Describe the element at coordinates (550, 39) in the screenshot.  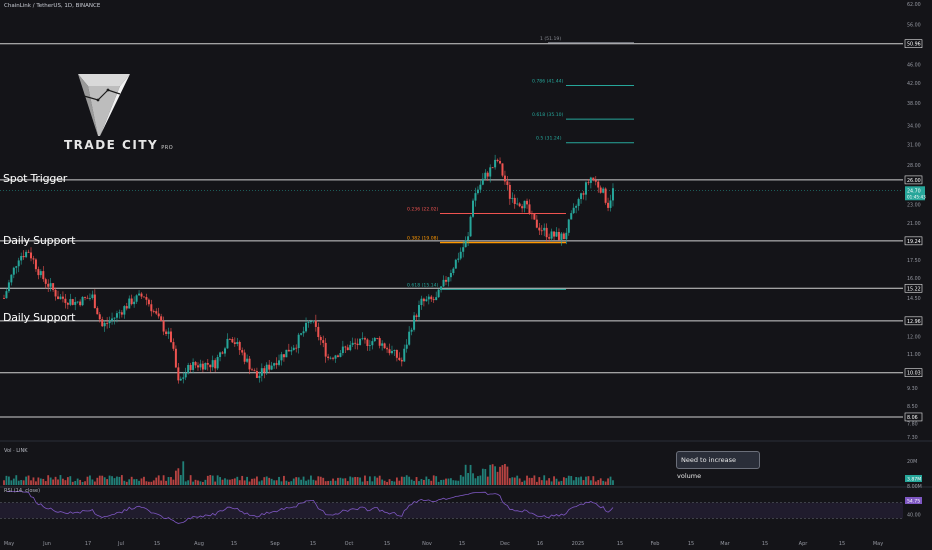
I see `fib-label-0: 1 (51.19)` at that location.